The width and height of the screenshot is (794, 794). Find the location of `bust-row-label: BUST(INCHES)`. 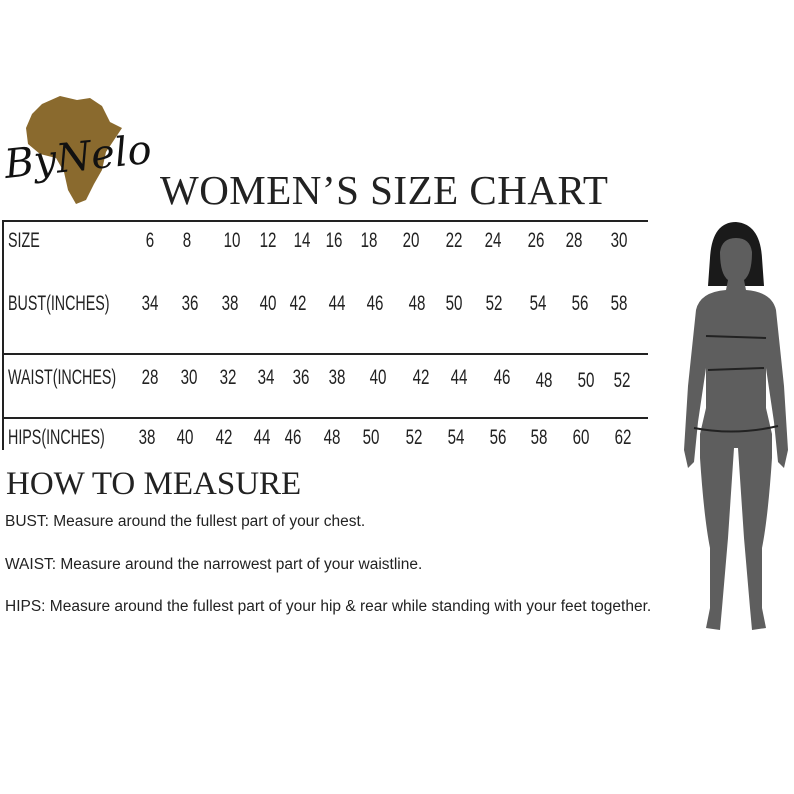

bust-row-label: BUST(INCHES) is located at coordinates (59, 303).